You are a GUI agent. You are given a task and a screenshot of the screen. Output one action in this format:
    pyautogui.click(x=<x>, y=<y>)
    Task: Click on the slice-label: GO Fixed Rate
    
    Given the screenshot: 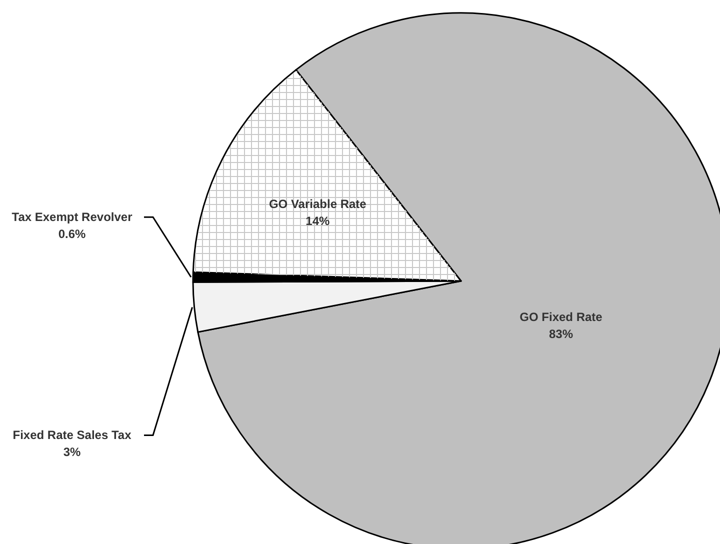 What is the action you would take?
    pyautogui.click(x=561, y=317)
    